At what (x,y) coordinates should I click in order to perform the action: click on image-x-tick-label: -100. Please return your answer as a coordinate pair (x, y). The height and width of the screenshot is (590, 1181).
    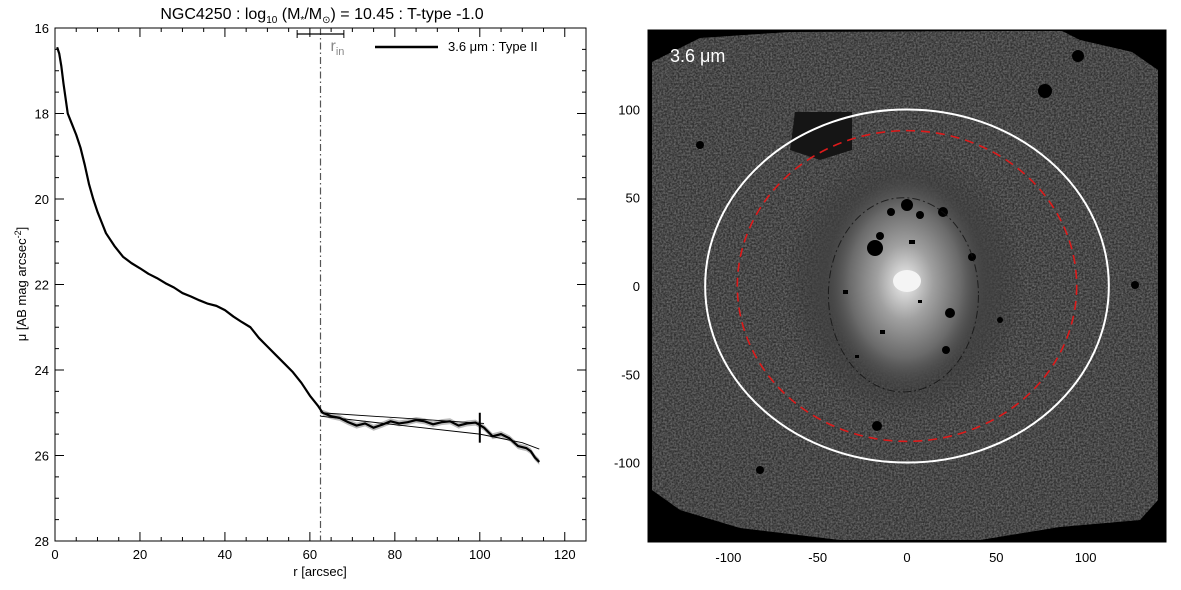
    Looking at the image, I should click on (728, 557).